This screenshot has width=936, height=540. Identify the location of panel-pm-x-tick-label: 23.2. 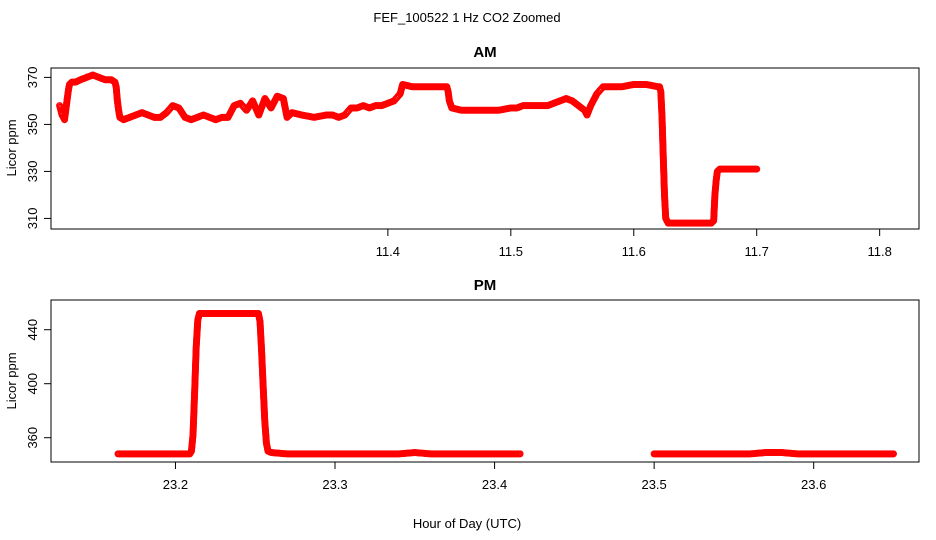
(175, 484).